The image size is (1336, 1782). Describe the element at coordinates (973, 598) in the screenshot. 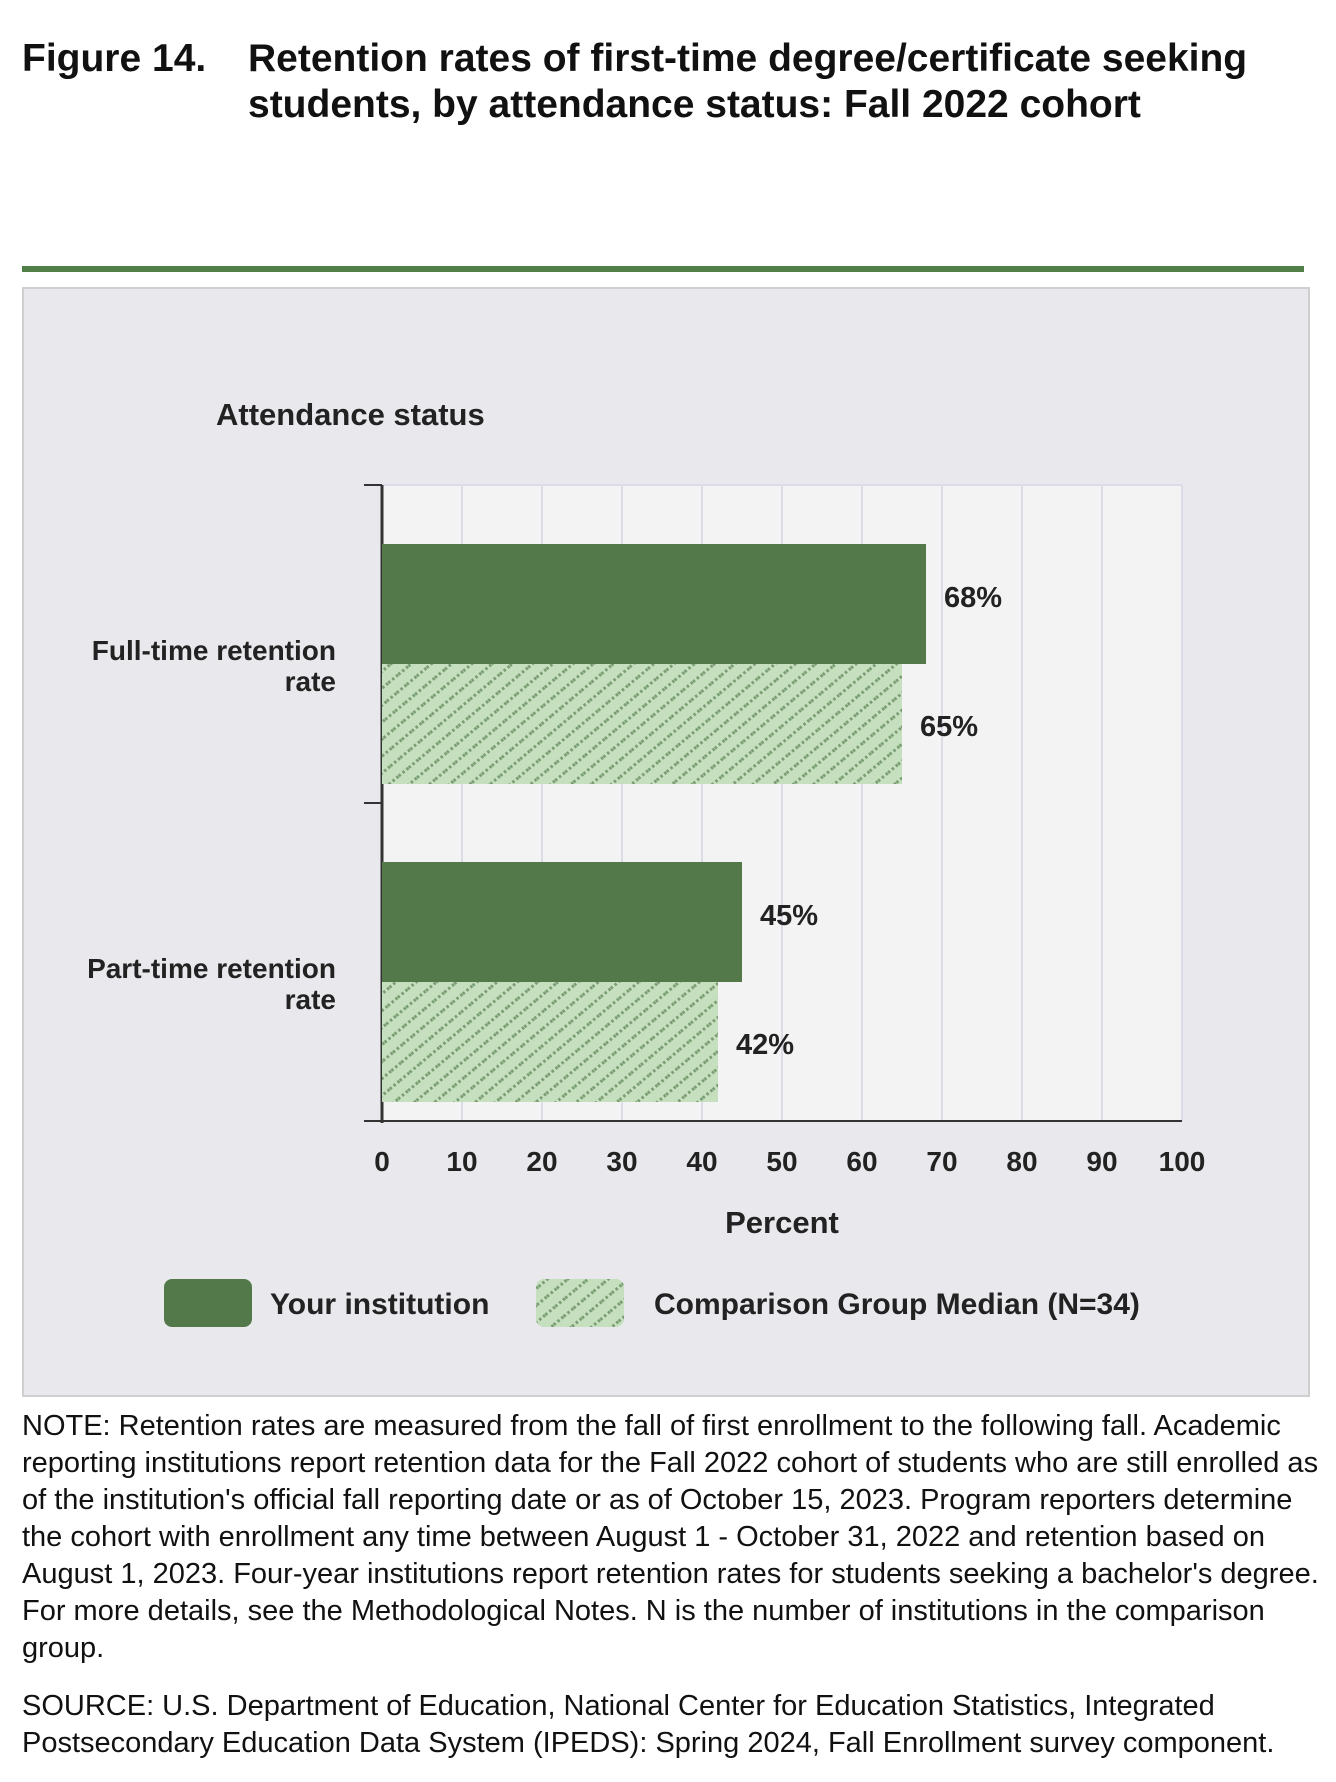

I see `bar-value-label: 68%` at that location.